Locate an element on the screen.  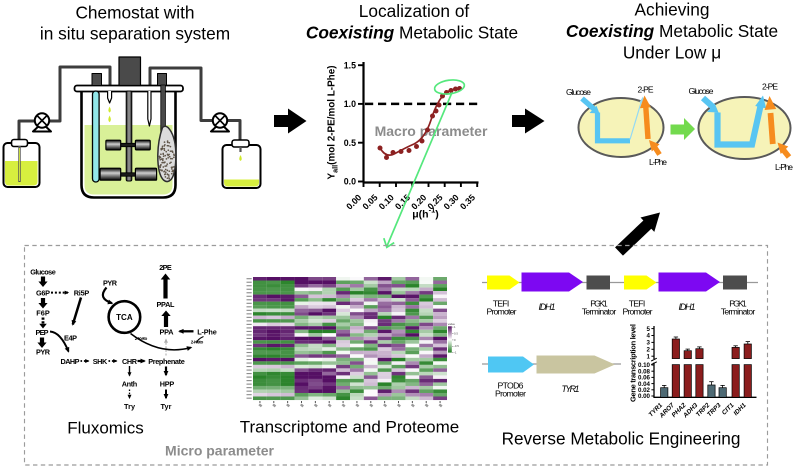
svg-text: 0.02 is located at coordinates (644, 390).